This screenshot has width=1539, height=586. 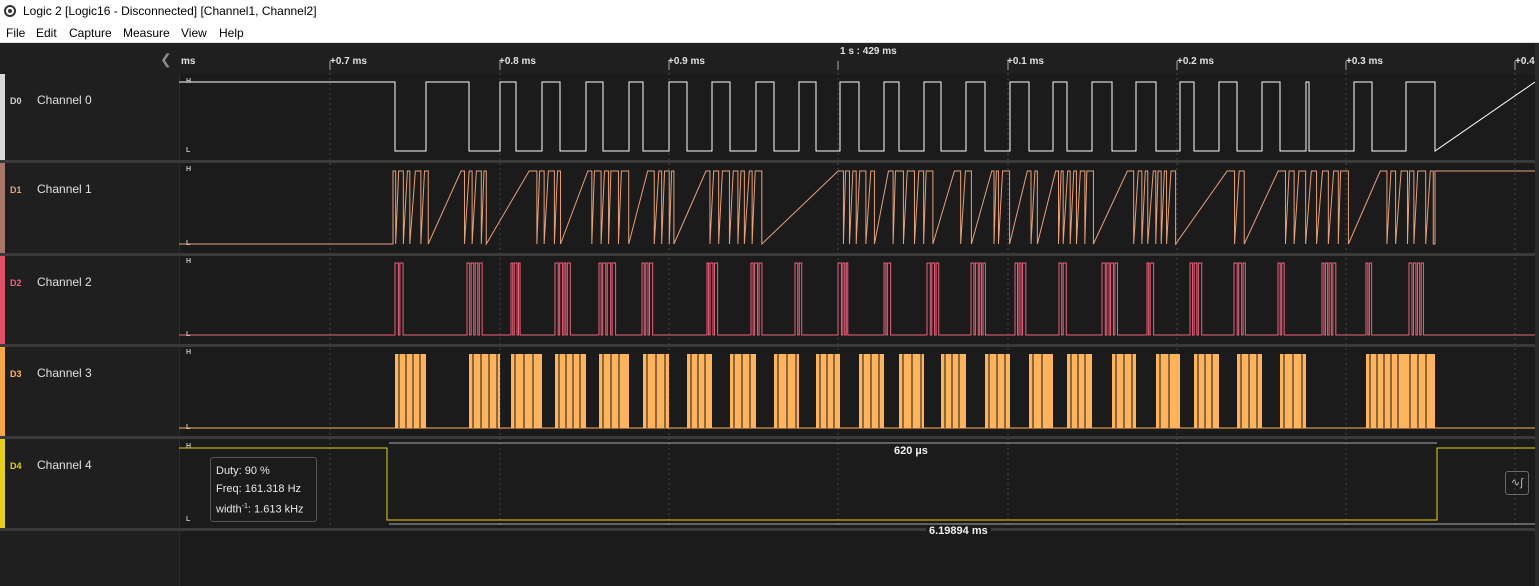 What do you see at coordinates (257, 471) in the screenshot?
I see `duty-value: 90 %` at bounding box center [257, 471].